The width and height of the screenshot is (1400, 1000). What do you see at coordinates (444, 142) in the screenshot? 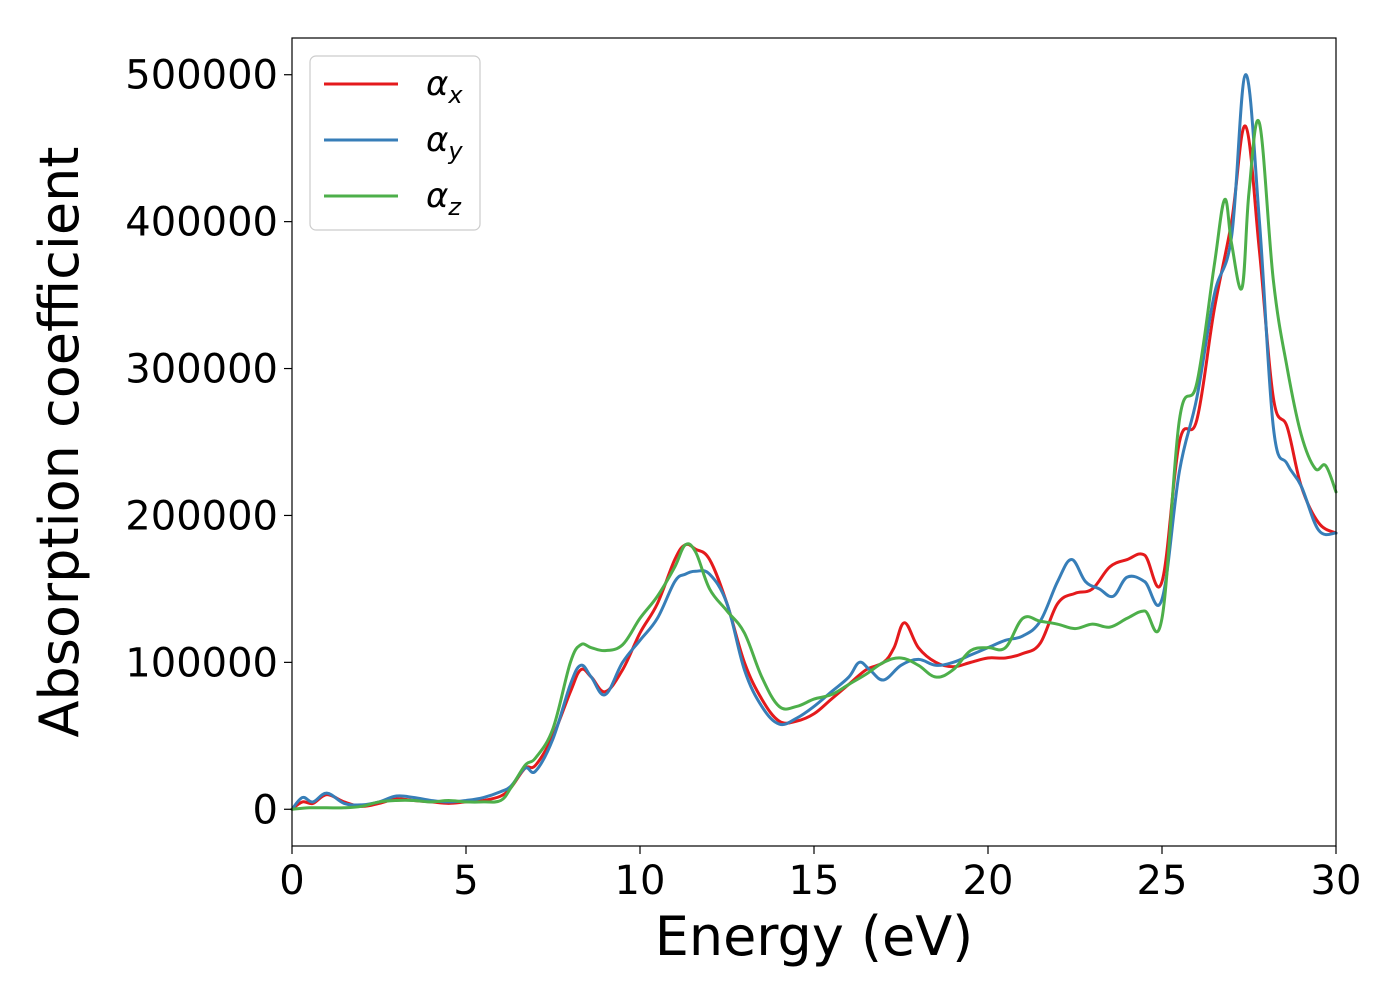
I see `legend-label-y: αy` at bounding box center [444, 142].